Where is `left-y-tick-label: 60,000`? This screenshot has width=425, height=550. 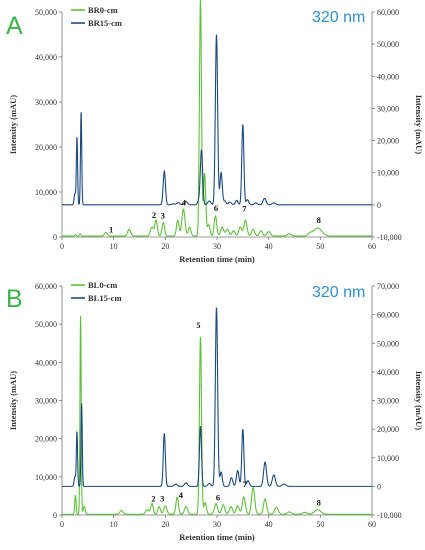 left-y-tick-label: 60,000 is located at coordinates (46, 286).